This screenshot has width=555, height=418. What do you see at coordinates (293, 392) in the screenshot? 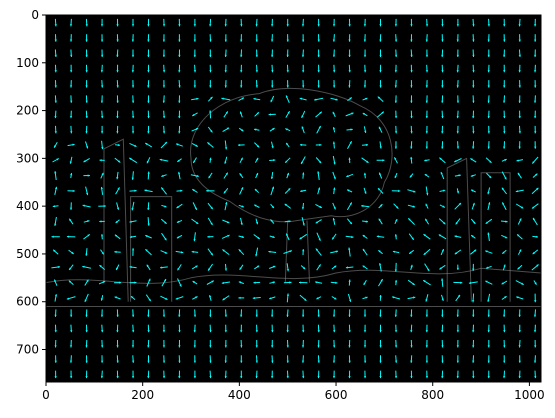
I see `x-axis: 0 200 400 600 800 1000` at bounding box center [293, 392].